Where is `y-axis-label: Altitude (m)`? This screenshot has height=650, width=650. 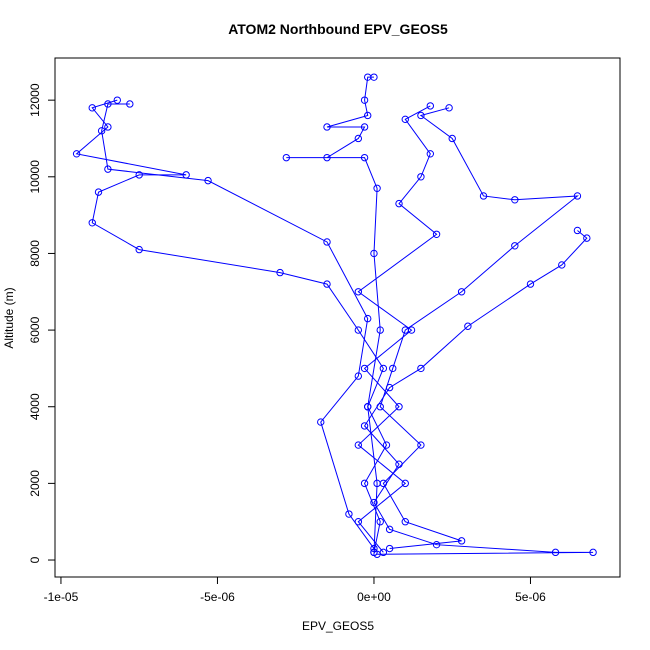
y-axis-label: Altitude (m) is located at coordinates (9, 317).